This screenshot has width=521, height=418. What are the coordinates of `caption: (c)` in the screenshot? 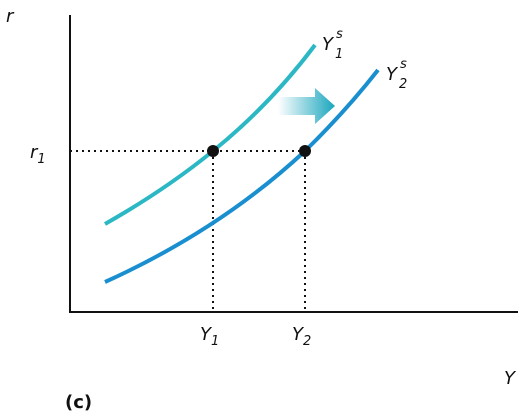 It's located at (78, 402).